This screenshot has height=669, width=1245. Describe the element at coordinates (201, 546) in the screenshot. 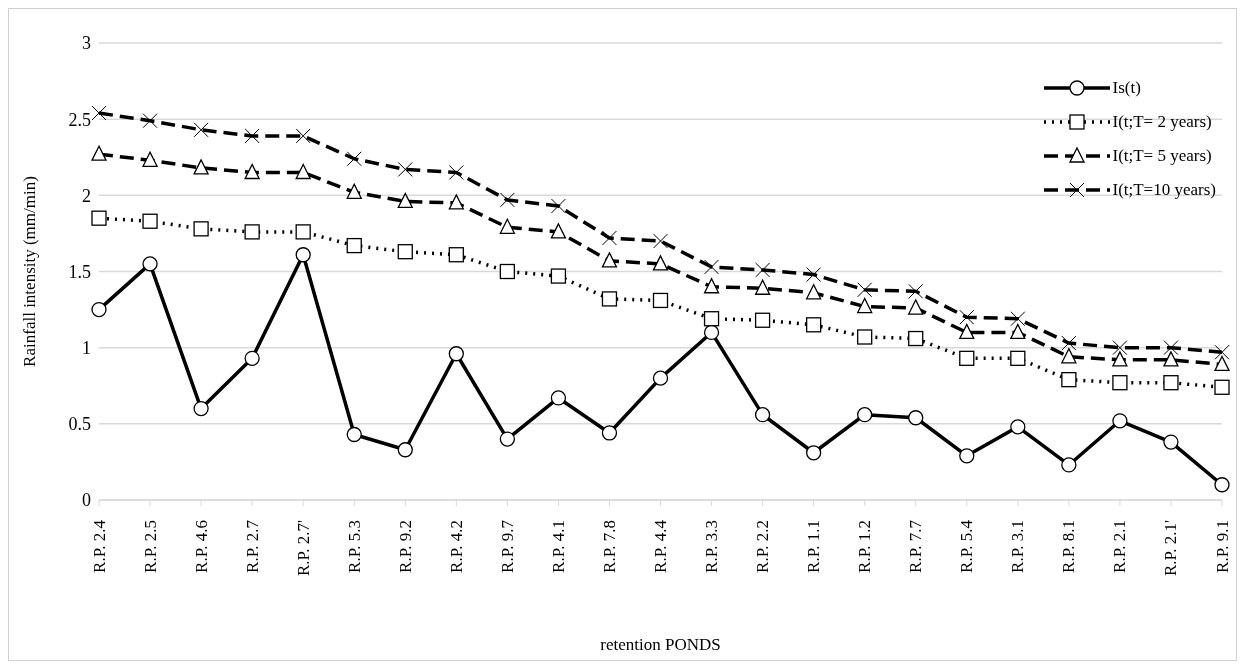

I see `x-tick-label: R.P. 4.6` at that location.